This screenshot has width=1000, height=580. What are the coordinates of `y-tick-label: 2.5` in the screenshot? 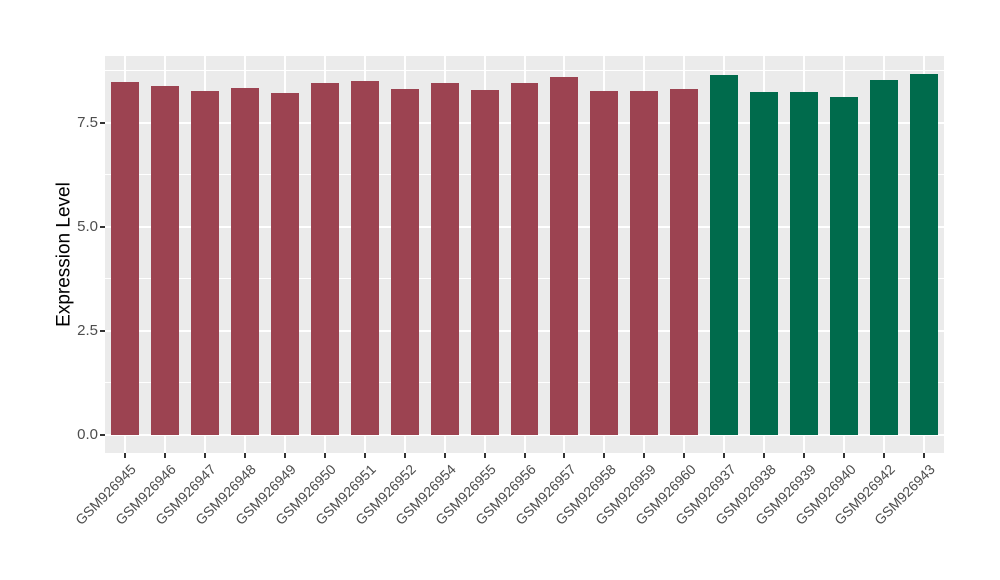 It's located at (87, 331).